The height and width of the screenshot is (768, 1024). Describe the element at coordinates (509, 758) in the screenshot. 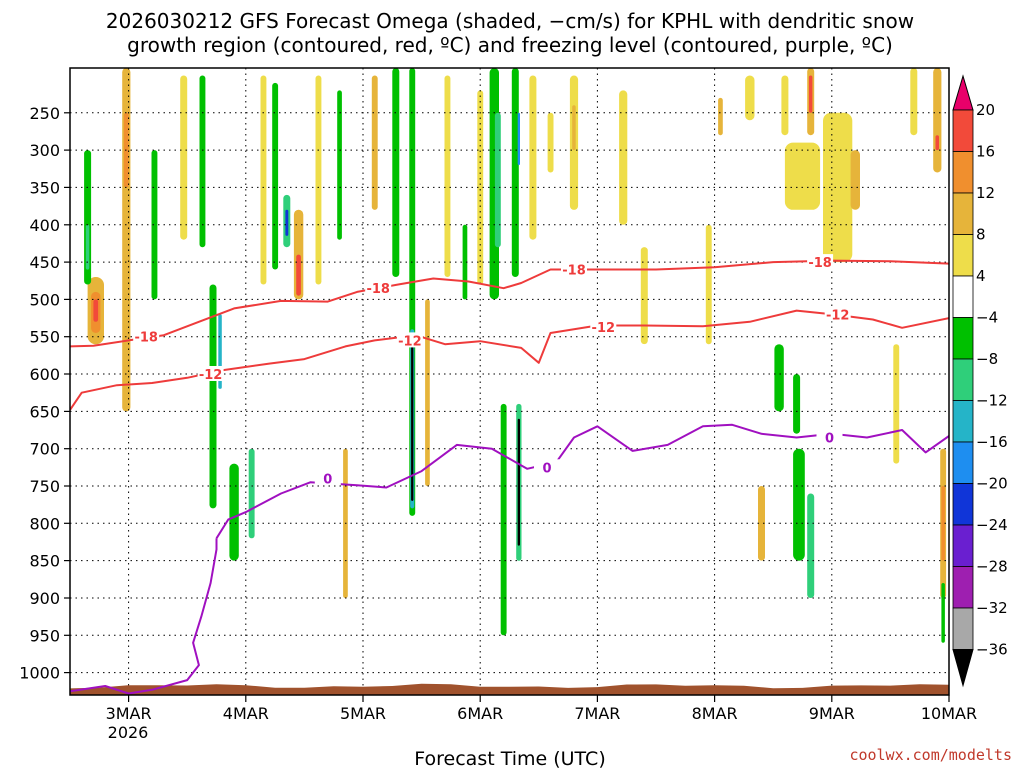

I see `x-axis-title: Forecast Time (UTC)` at that location.